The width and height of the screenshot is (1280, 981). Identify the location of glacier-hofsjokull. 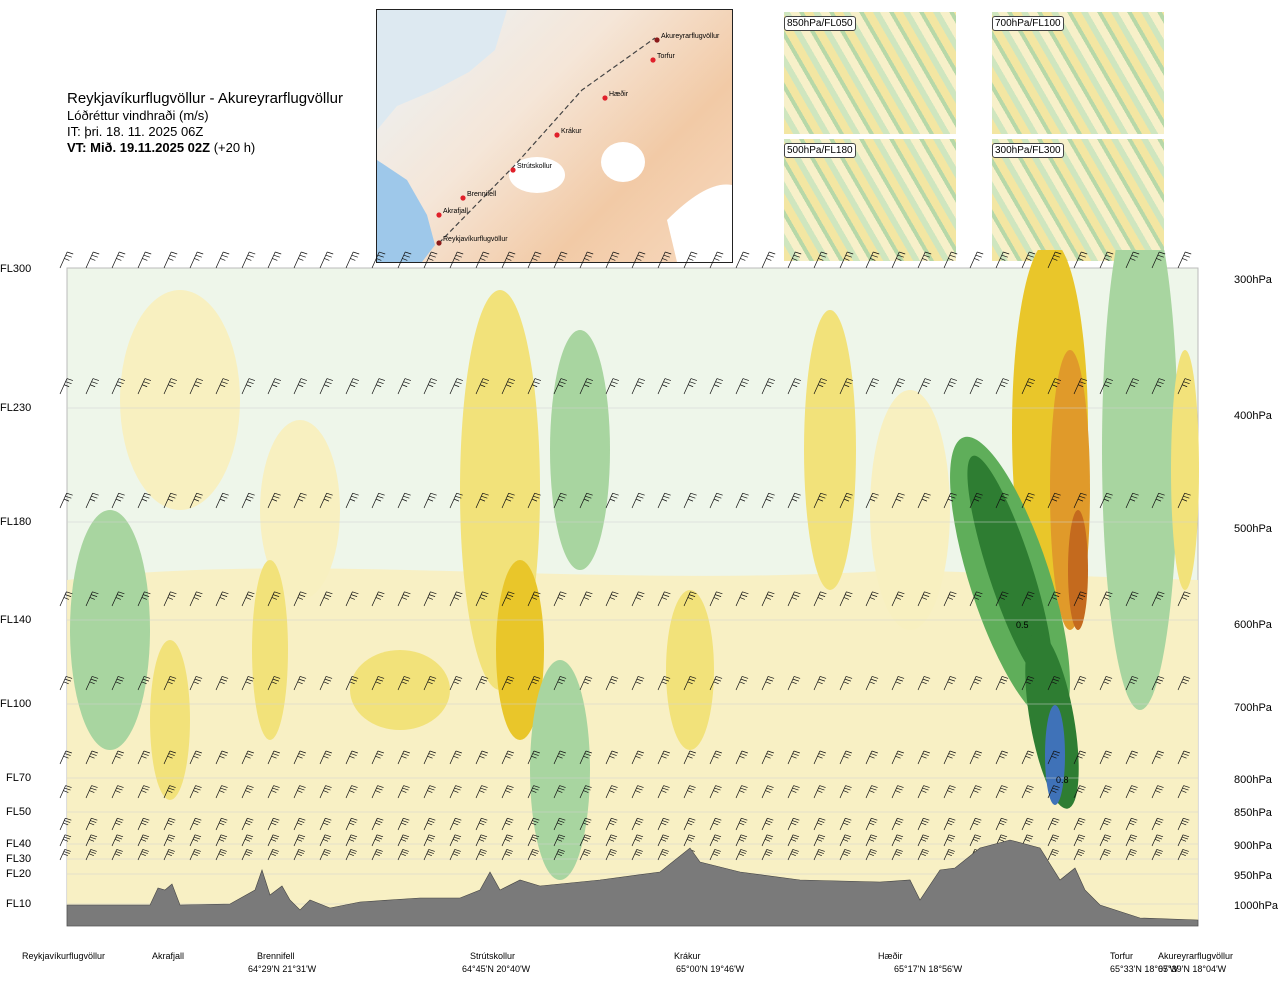
(623, 162).